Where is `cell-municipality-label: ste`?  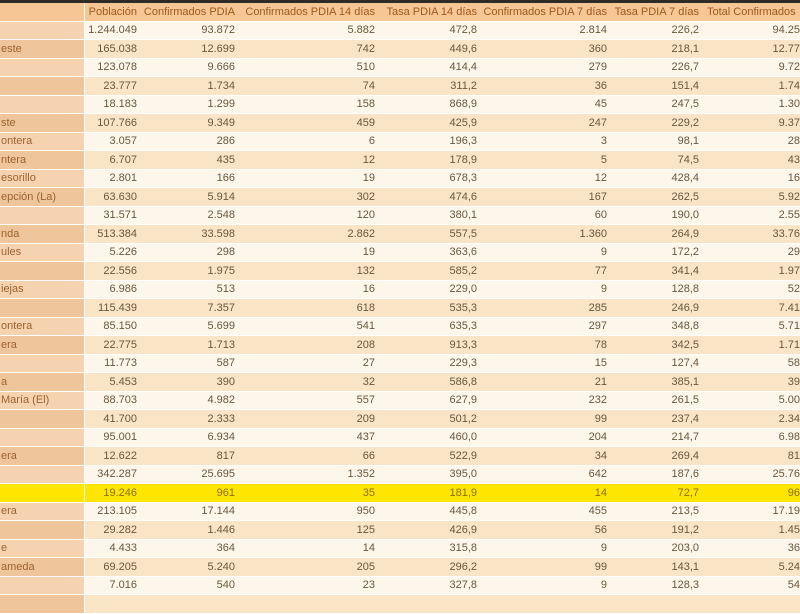 cell-municipality-label: ste is located at coordinates (42, 123).